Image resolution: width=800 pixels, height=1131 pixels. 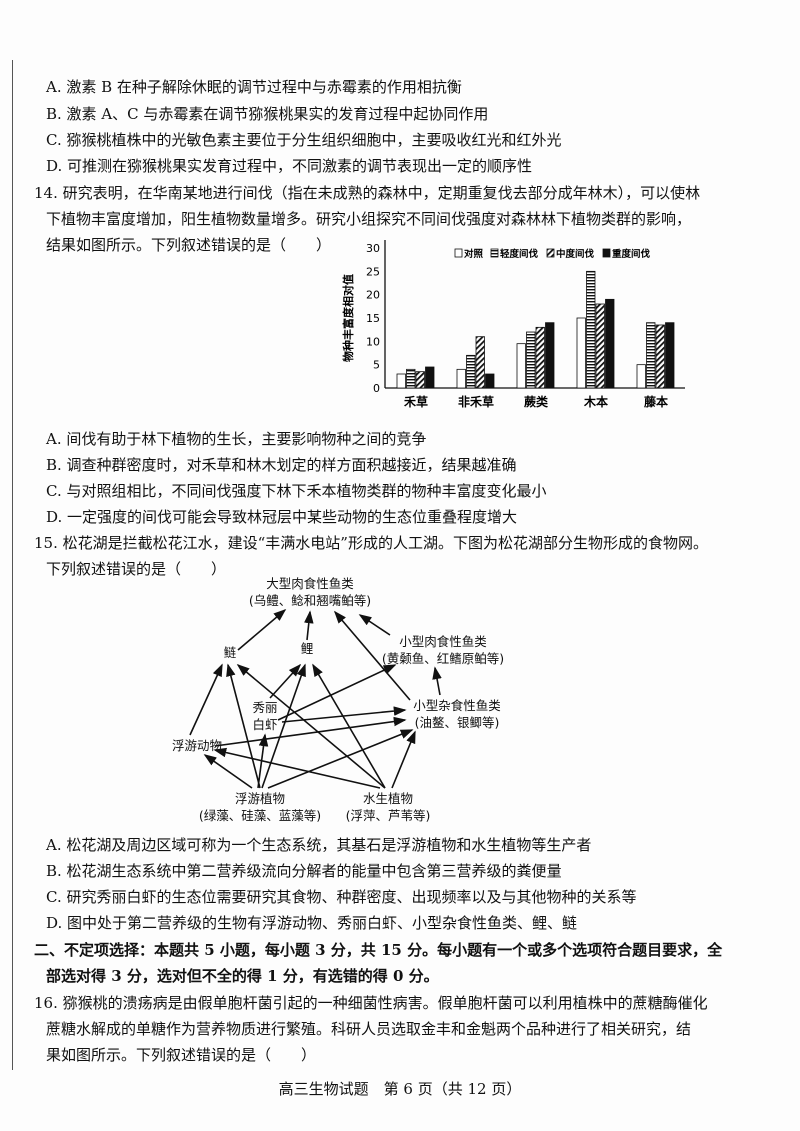 I want to click on q14-option-a: A. 间伐有助于林下植物的生长，主要影响物种之间的竞争, so click(x=236, y=439).